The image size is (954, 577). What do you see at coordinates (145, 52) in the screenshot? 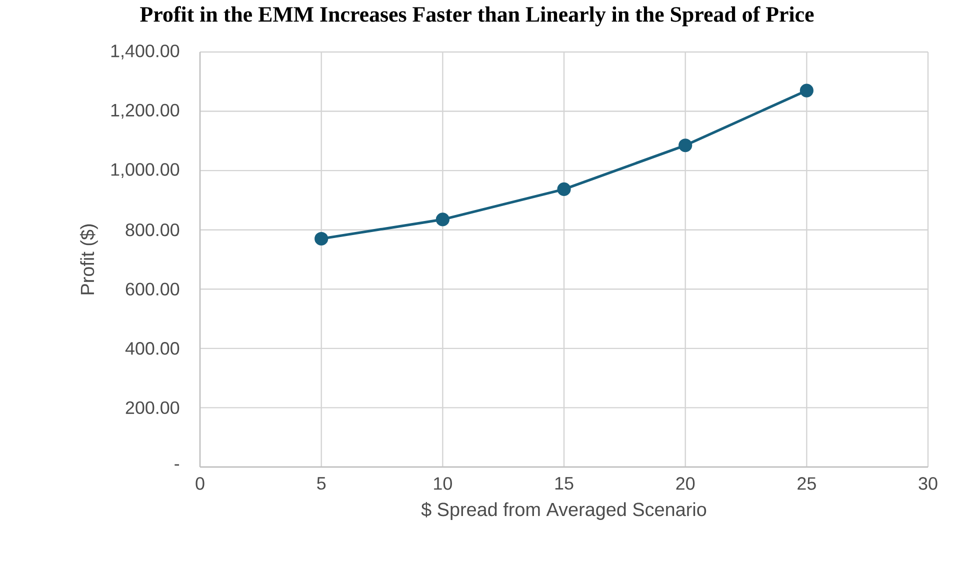
I see `y-tick-label: 1,400.00` at bounding box center [145, 52].